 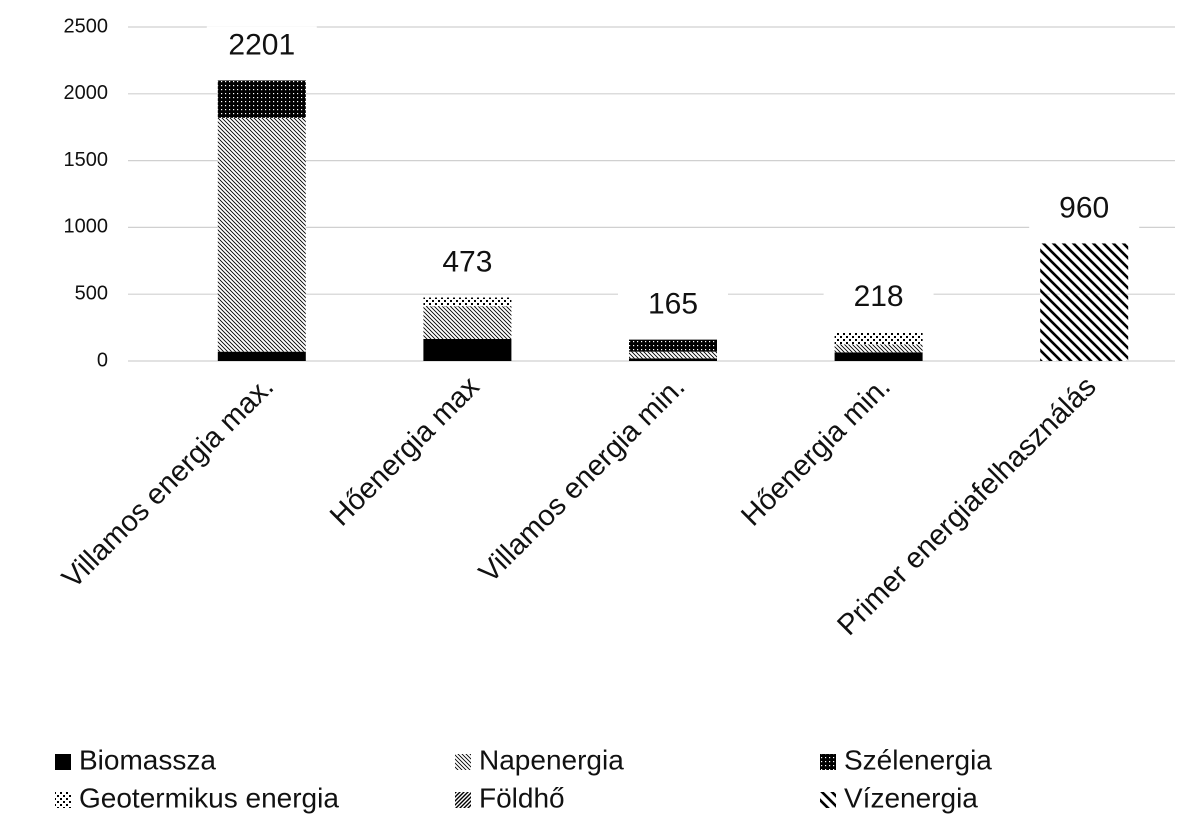 I want to click on y-tick-label: 500, so click(x=91, y=293).